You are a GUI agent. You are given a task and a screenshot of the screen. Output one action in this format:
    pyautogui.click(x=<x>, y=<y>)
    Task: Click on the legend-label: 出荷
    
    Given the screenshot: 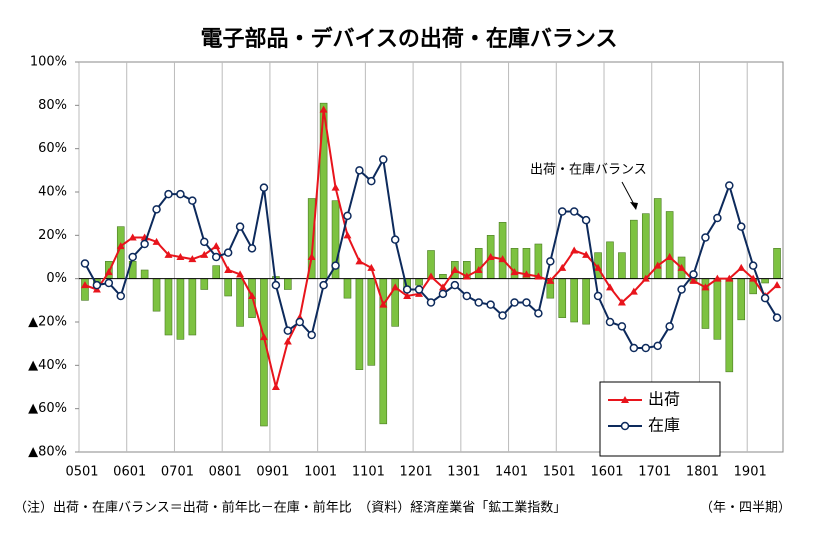 What is the action you would take?
    pyautogui.click(x=664, y=399)
    